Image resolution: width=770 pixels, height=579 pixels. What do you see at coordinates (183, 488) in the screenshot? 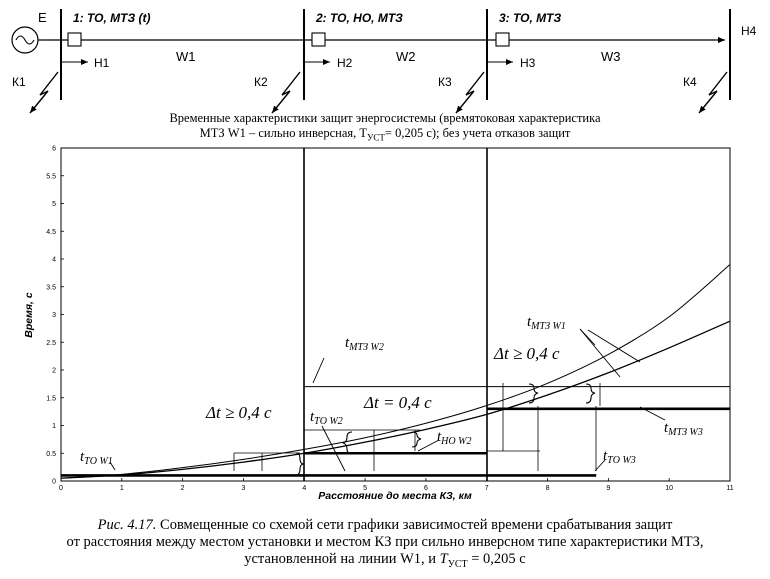
I see `x-tick-label: 2` at bounding box center [183, 488].